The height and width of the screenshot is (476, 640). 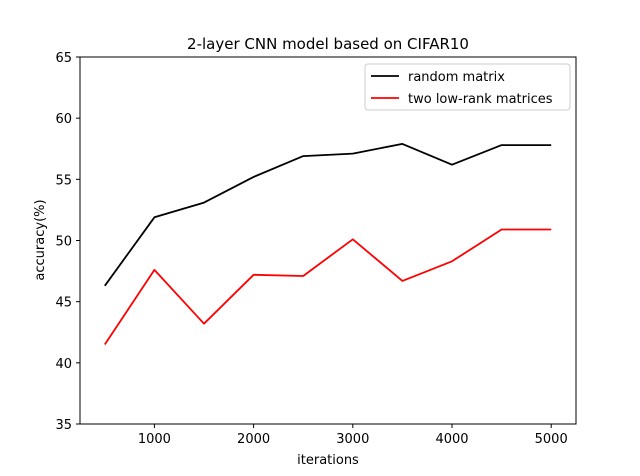 What do you see at coordinates (63, 242) in the screenshot?
I see `y-tick-label: 50` at bounding box center [63, 242].